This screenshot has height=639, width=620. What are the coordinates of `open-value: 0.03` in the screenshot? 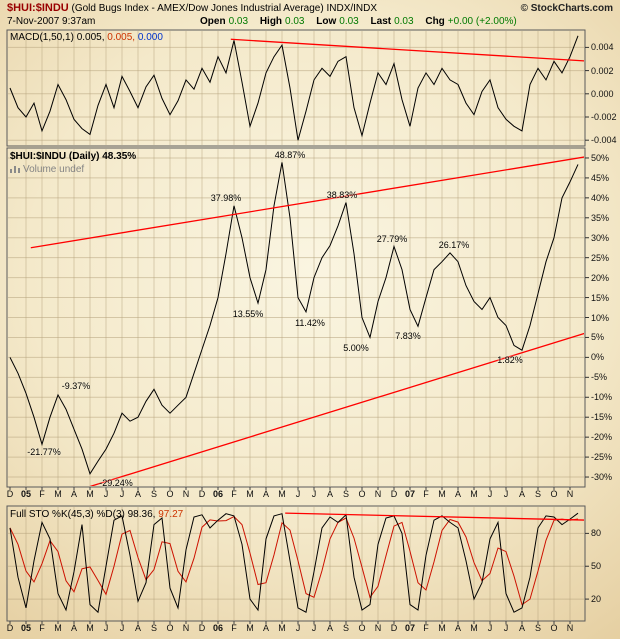 It's located at (238, 21).